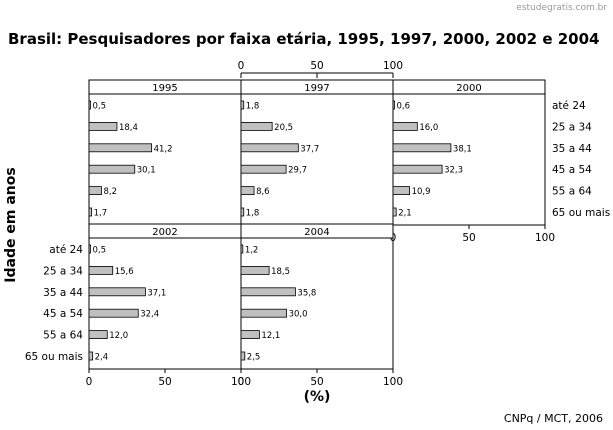  Describe the element at coordinates (128, 128) in the screenshot. I see `data-label: 18,4` at that location.